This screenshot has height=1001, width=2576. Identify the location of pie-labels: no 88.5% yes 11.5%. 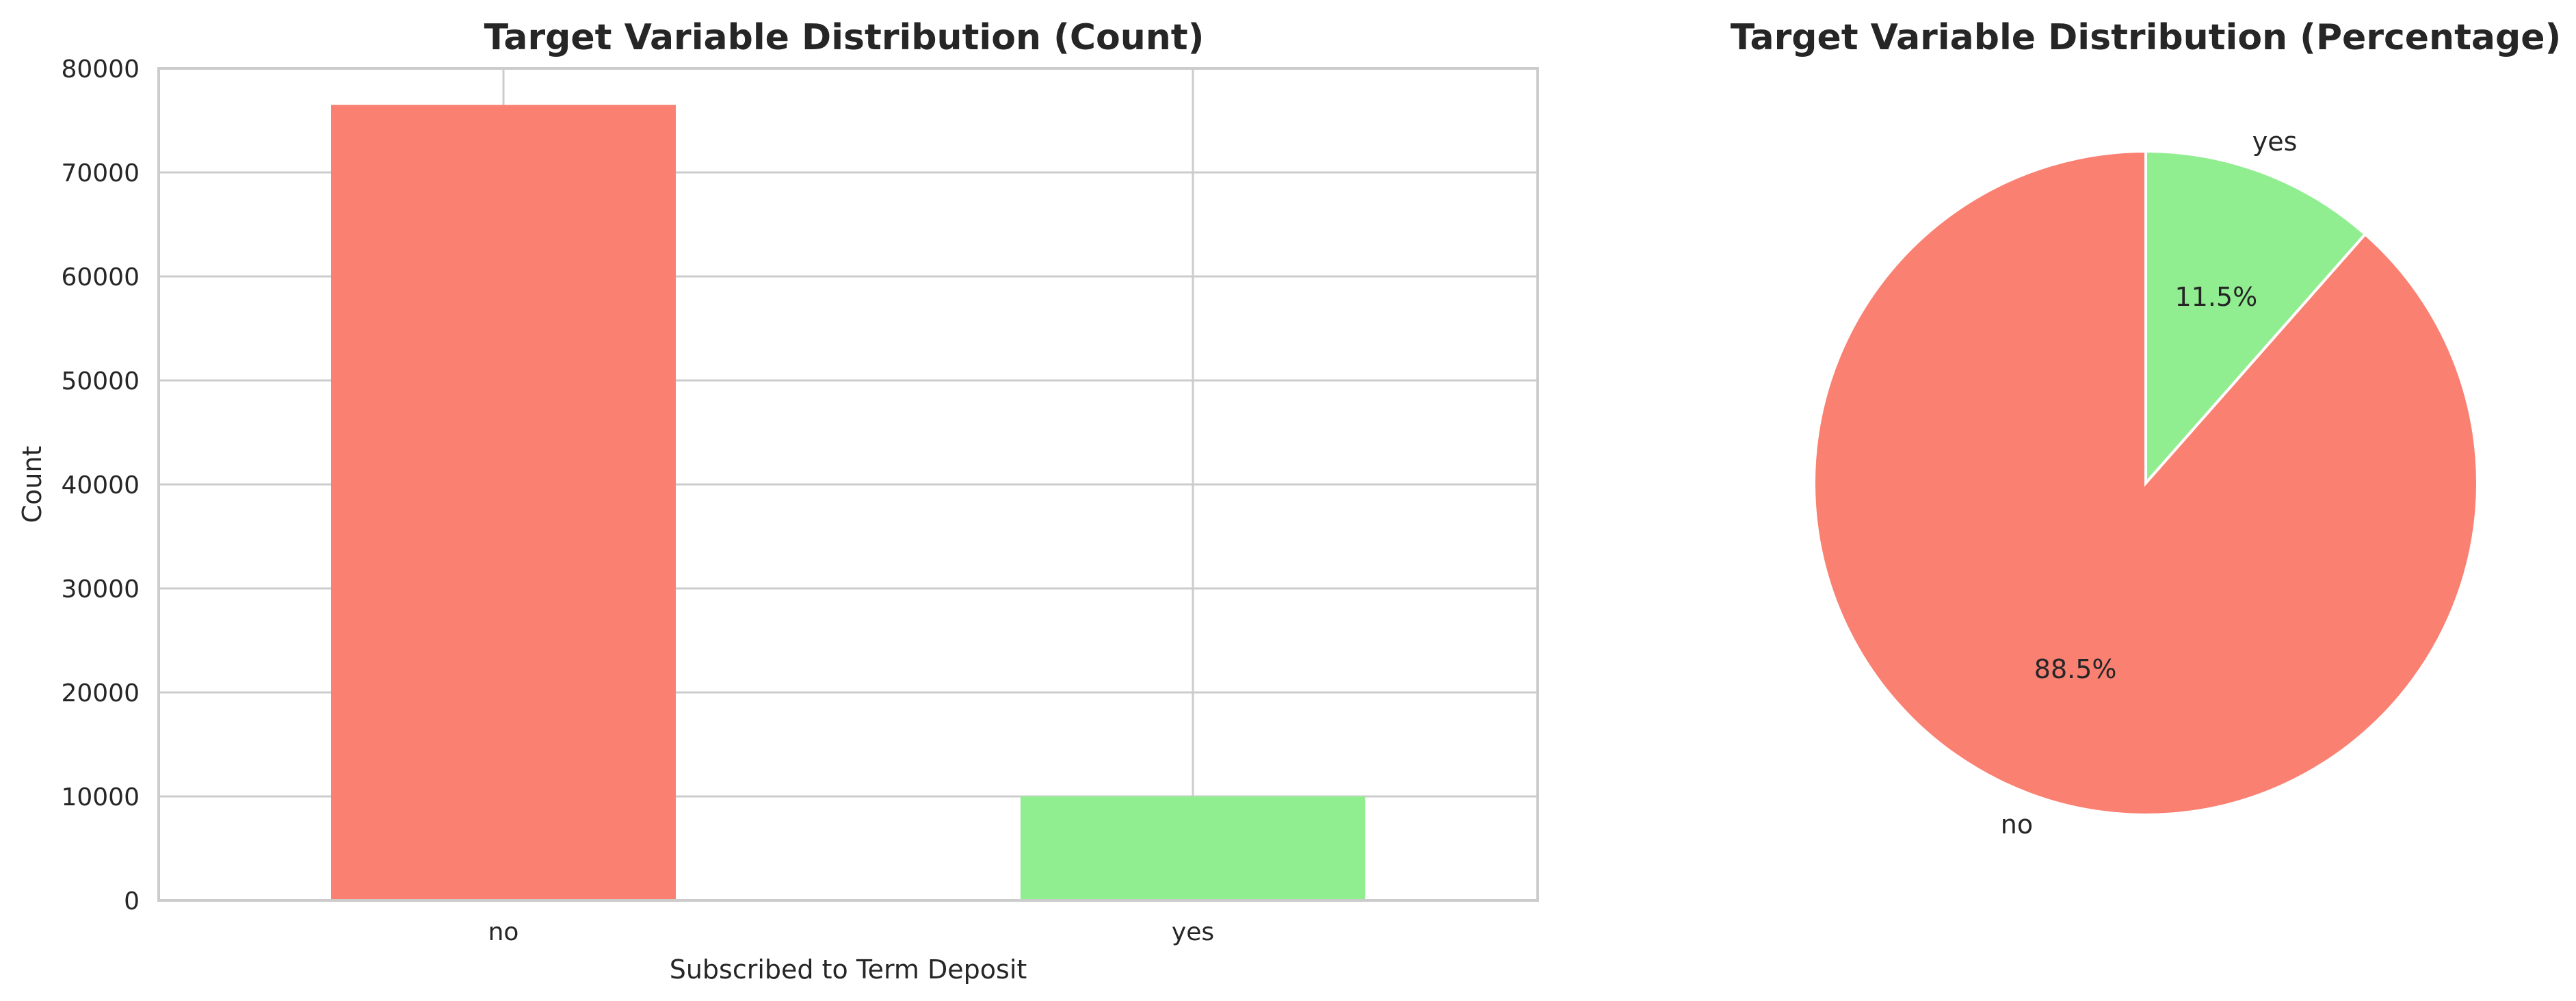
(2149, 483).